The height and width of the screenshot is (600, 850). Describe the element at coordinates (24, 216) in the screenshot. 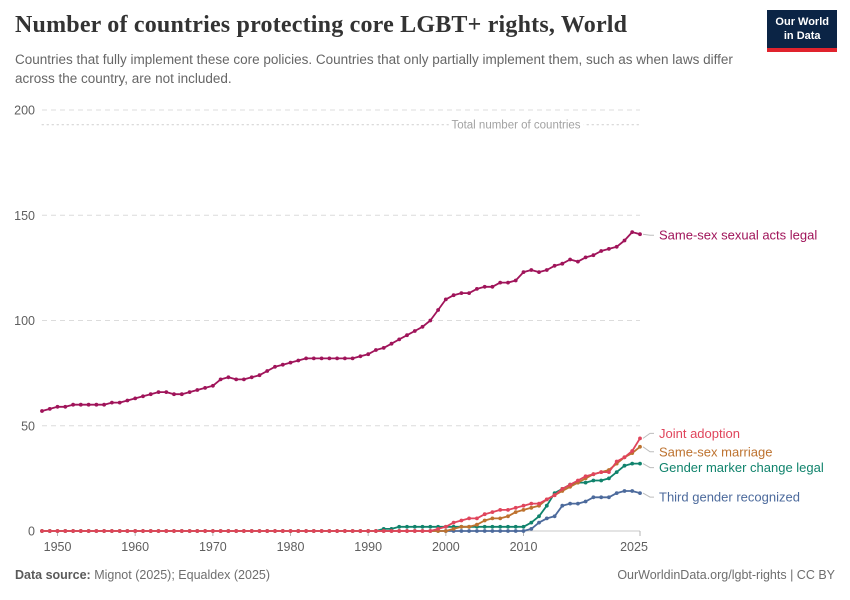

I see `y-axis-label-150: 150` at that location.